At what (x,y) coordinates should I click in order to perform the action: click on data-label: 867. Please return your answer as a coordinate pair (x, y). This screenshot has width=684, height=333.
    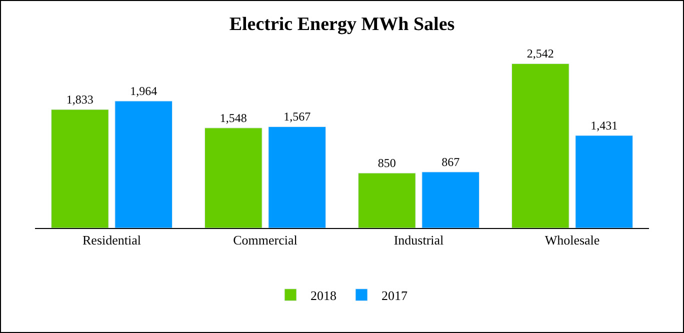
    Looking at the image, I should click on (451, 161).